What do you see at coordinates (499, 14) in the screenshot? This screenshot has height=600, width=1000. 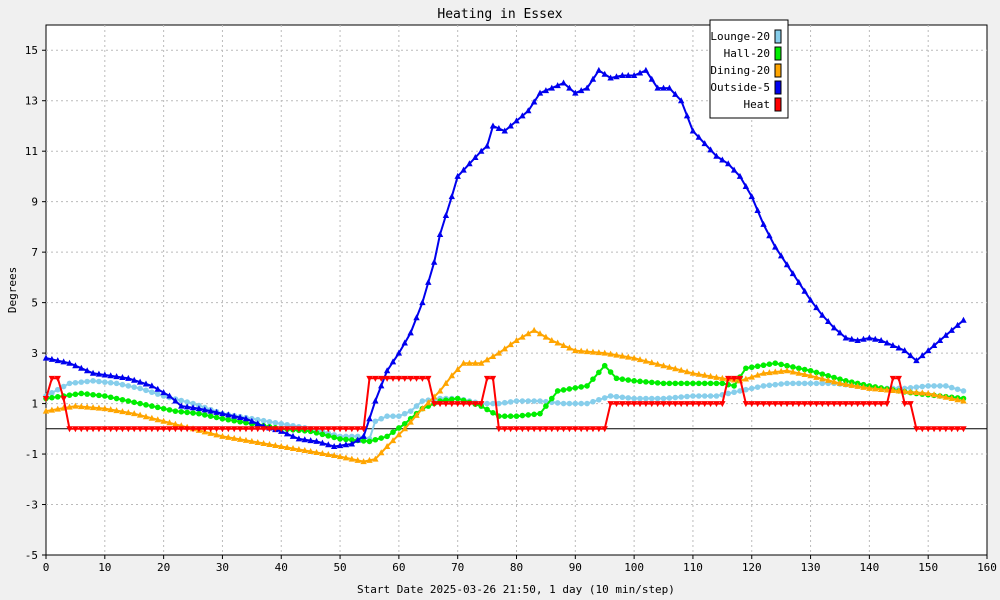 I see `chart-title: Heating in Essex` at bounding box center [499, 14].